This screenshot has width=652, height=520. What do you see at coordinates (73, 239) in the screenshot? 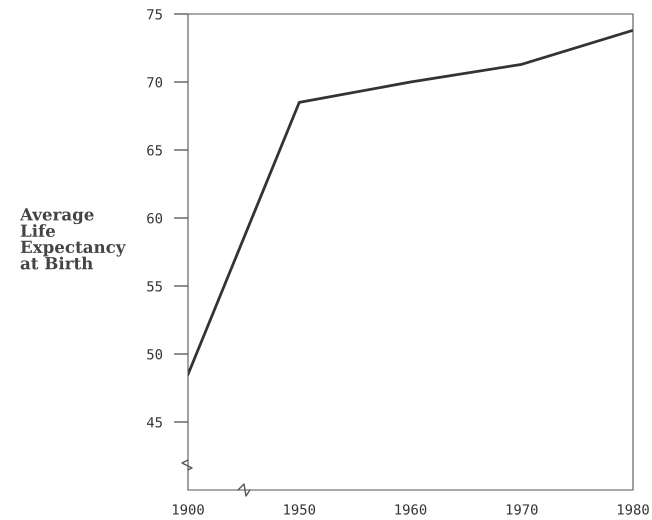
I see `y-axis-title: Average Life Expectancy at Birth` at bounding box center [73, 239].